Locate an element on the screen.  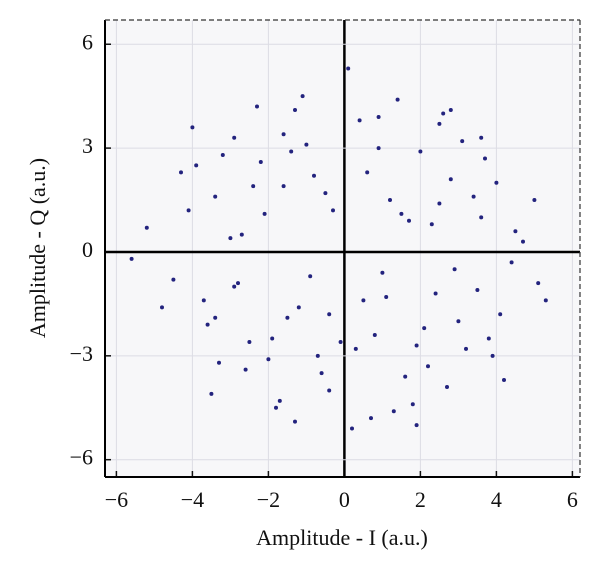
y-tick-label: 0 is located at coordinates (87, 249).